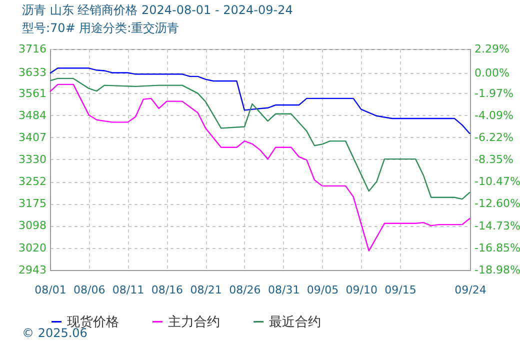  What do you see at coordinates (32, 159) in the screenshot?
I see `y-tick-label: 3330` at bounding box center [32, 159].